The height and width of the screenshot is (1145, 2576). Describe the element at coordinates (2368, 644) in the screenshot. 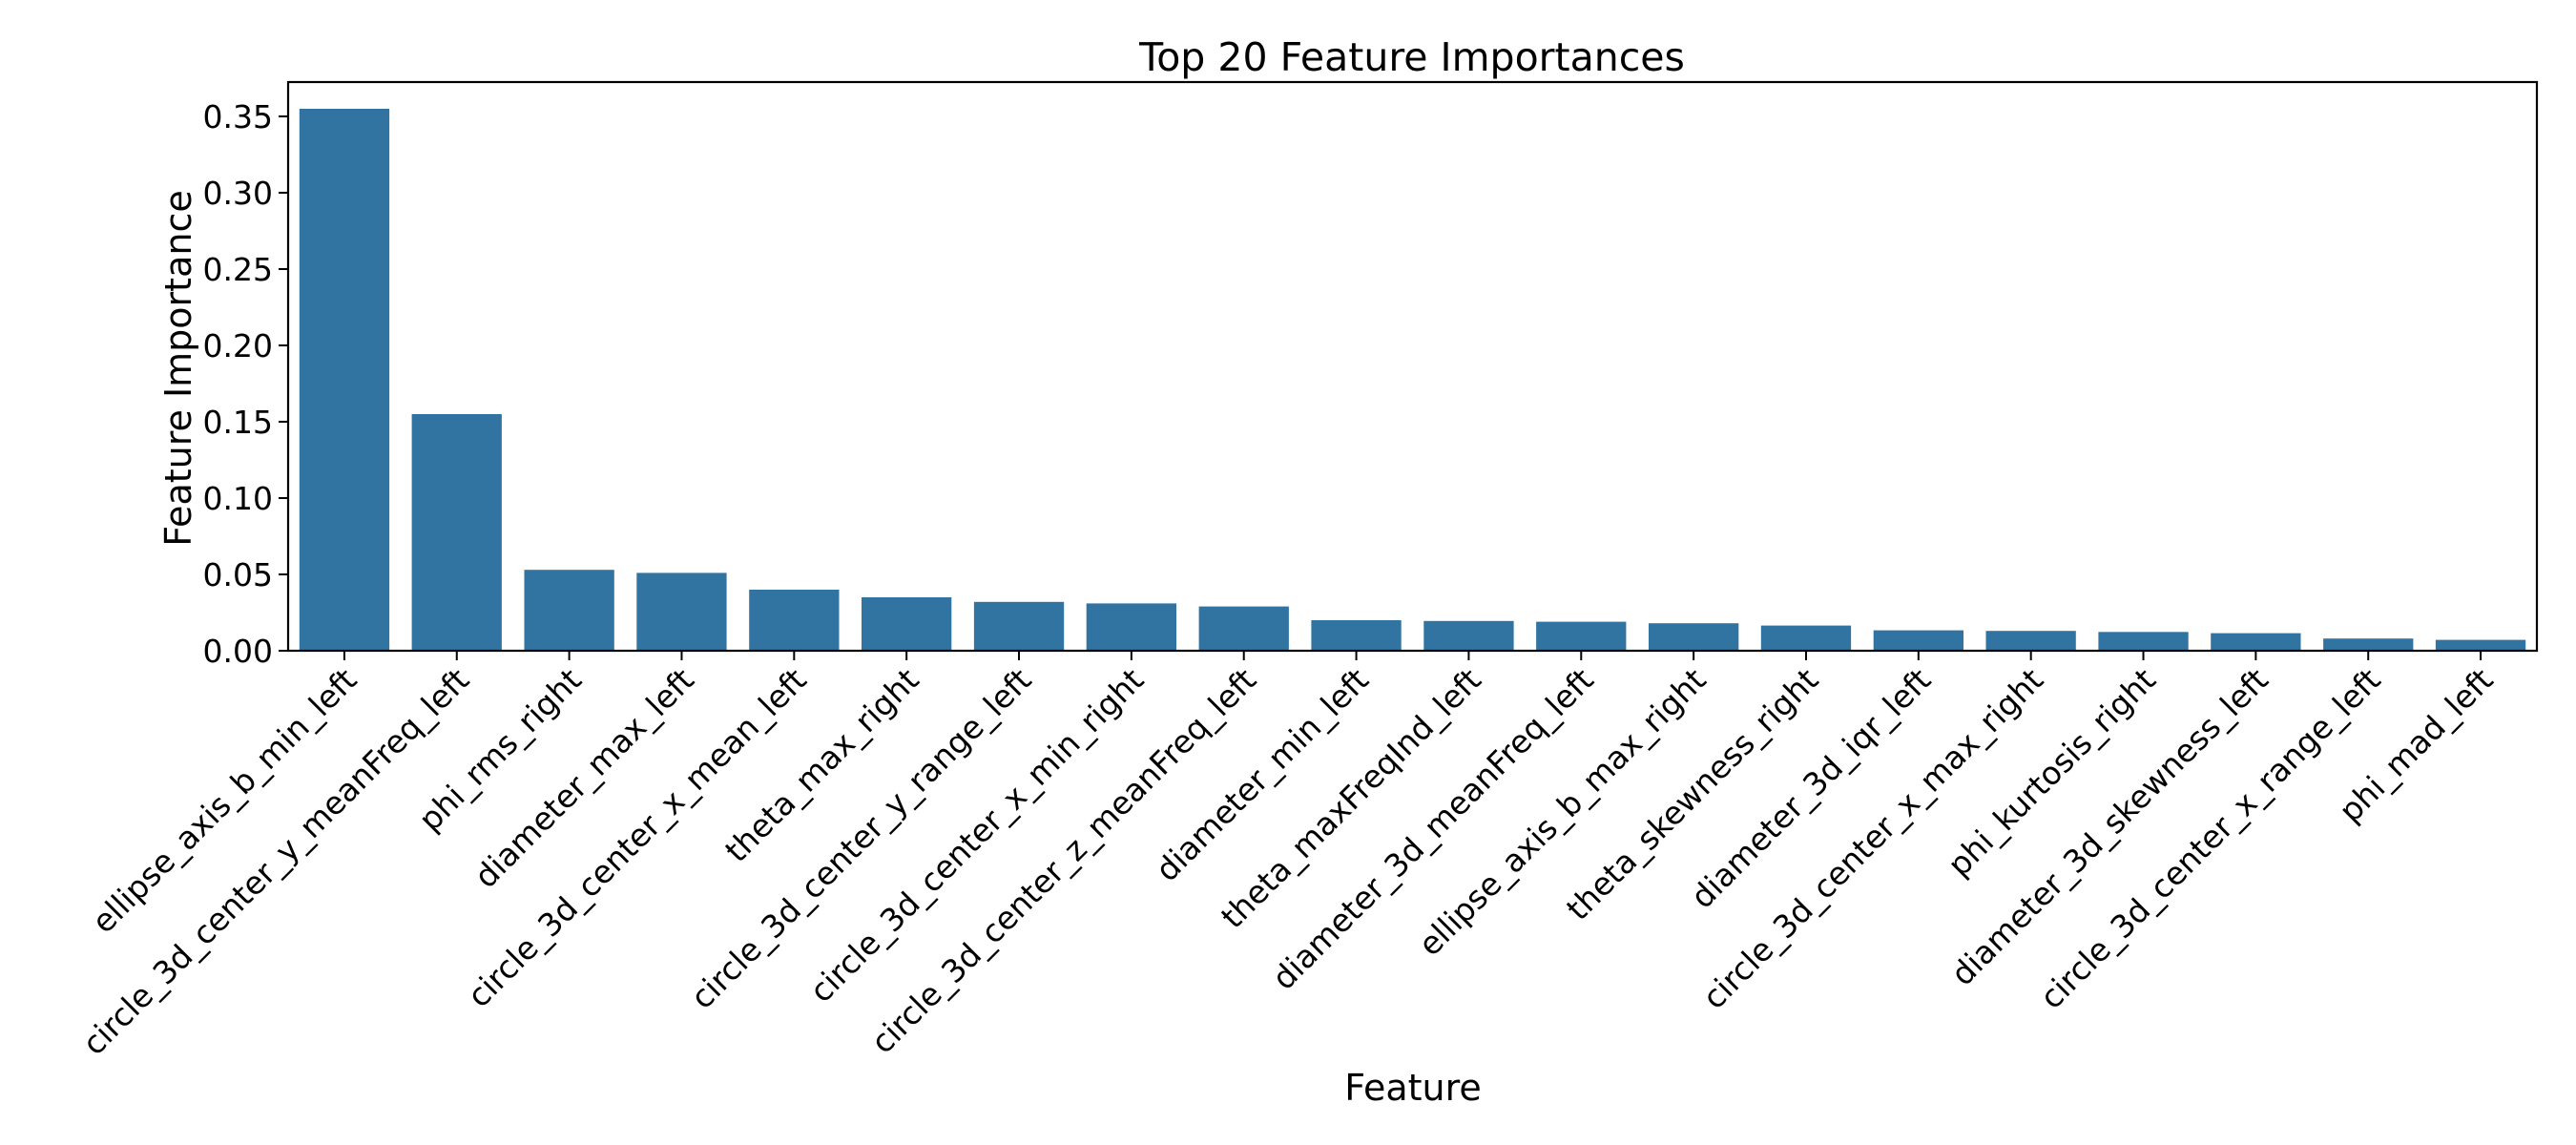

I see `bar-circle-3d-center-x-range-left` at that location.